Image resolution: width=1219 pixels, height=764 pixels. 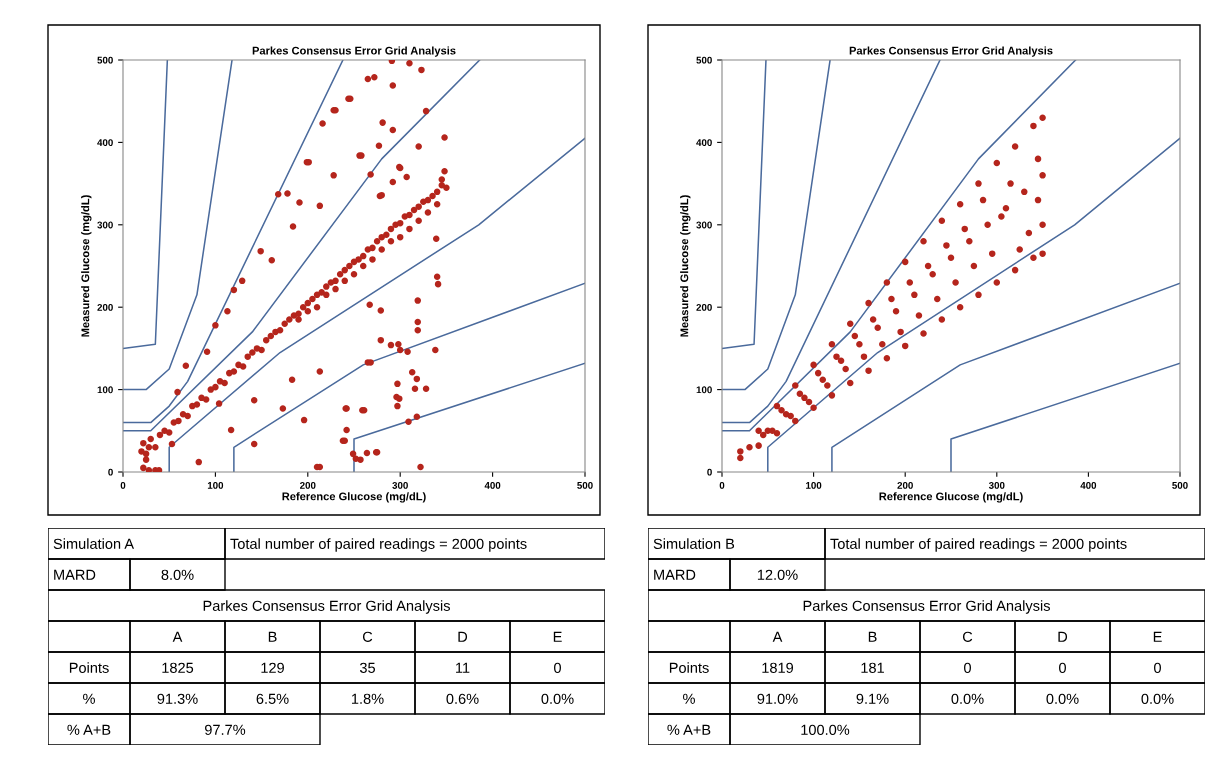 I want to click on text: 181, so click(x=872, y=667).